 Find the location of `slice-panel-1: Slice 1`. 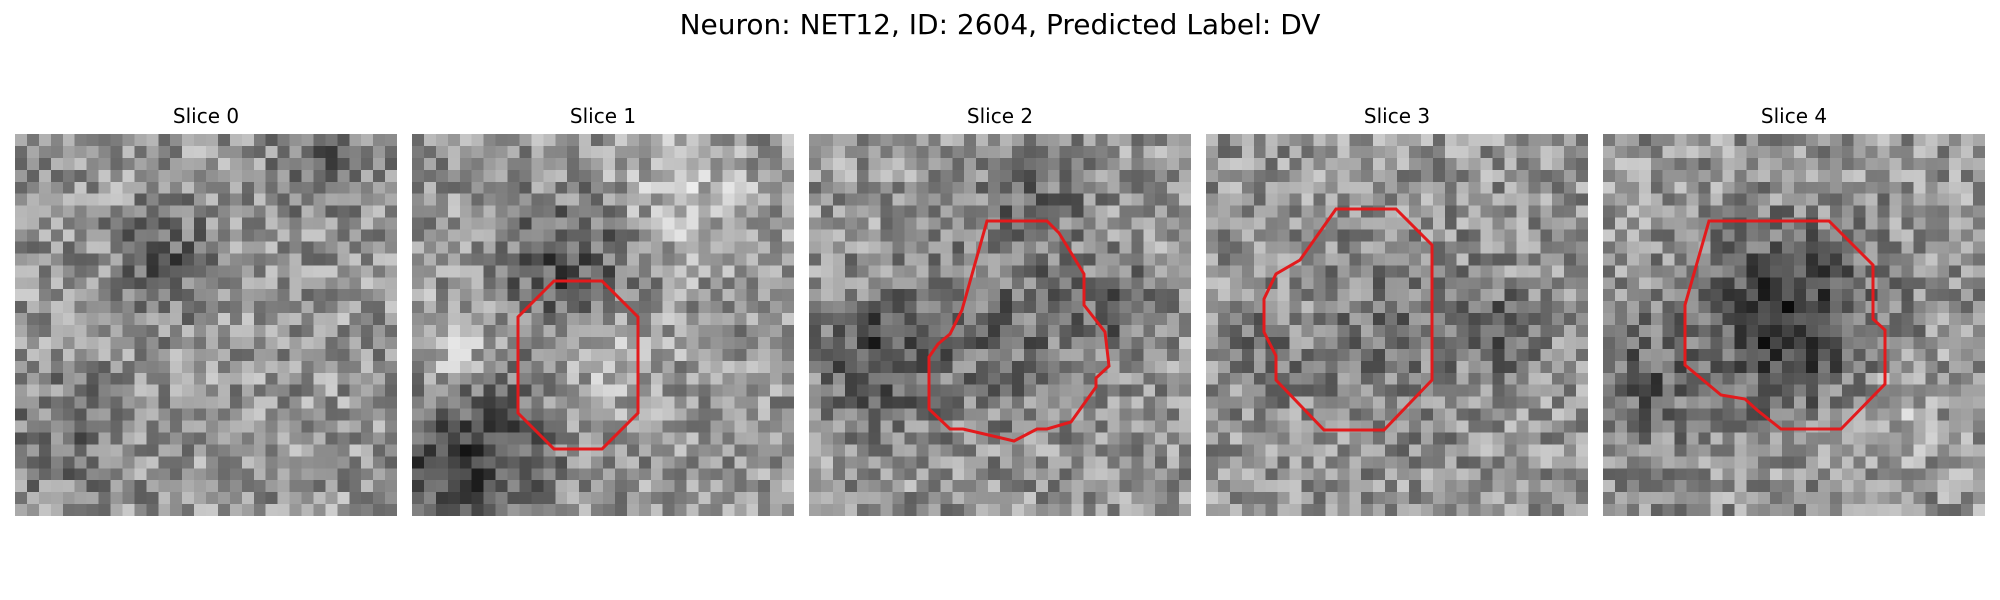

slice-panel-1: Slice 1 is located at coordinates (603, 310).